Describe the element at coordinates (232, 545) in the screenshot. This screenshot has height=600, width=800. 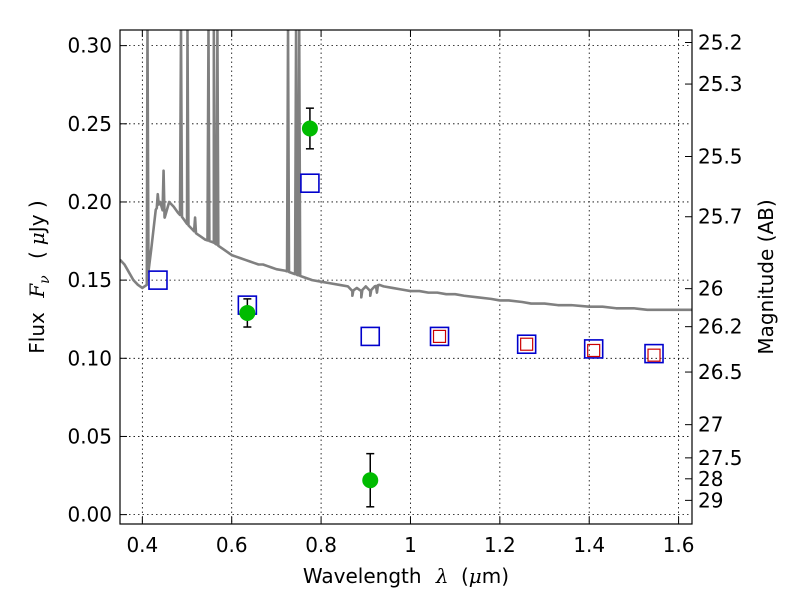
I see `x-tick-label: 0.6` at that location.